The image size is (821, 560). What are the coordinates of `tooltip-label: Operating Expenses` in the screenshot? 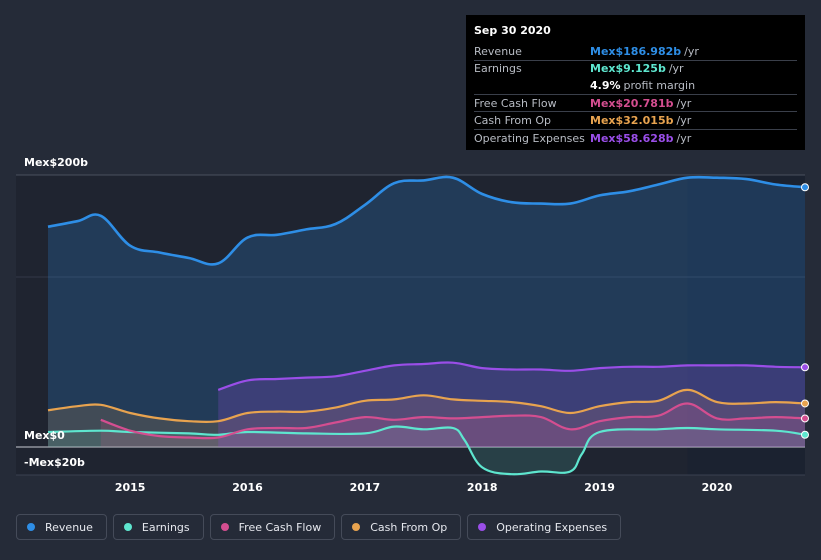 It's located at (529, 138).